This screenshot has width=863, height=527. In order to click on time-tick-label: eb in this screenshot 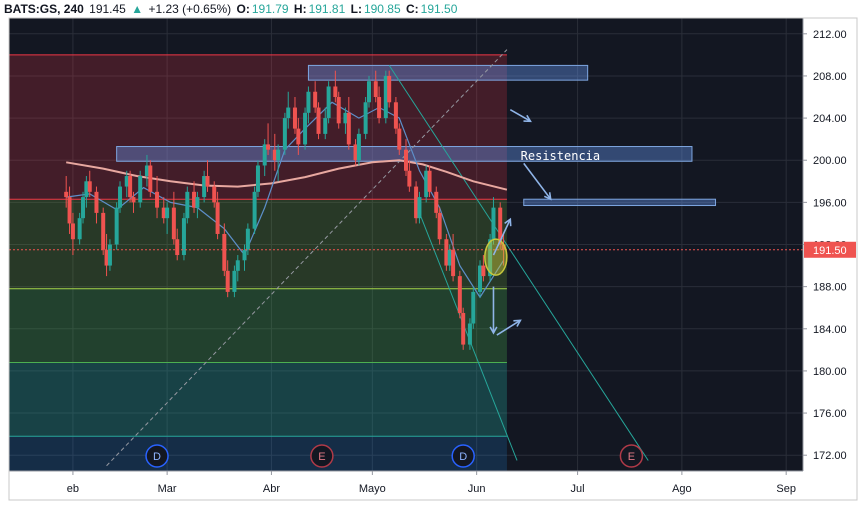, I will do `click(73, 489)`.